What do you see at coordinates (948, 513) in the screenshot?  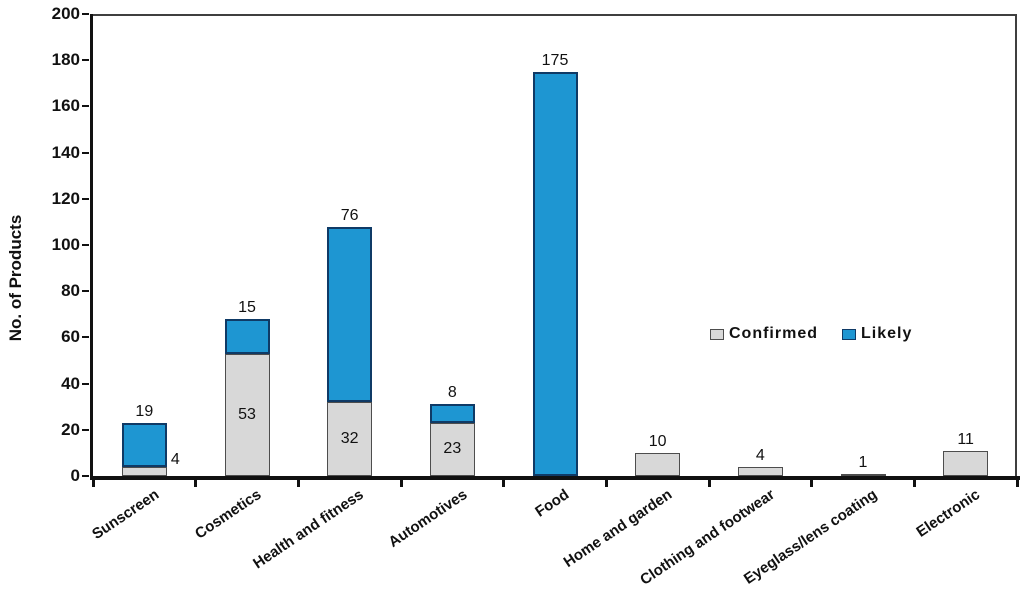 I see `x-axis-category-label: Electronic` at bounding box center [948, 513].